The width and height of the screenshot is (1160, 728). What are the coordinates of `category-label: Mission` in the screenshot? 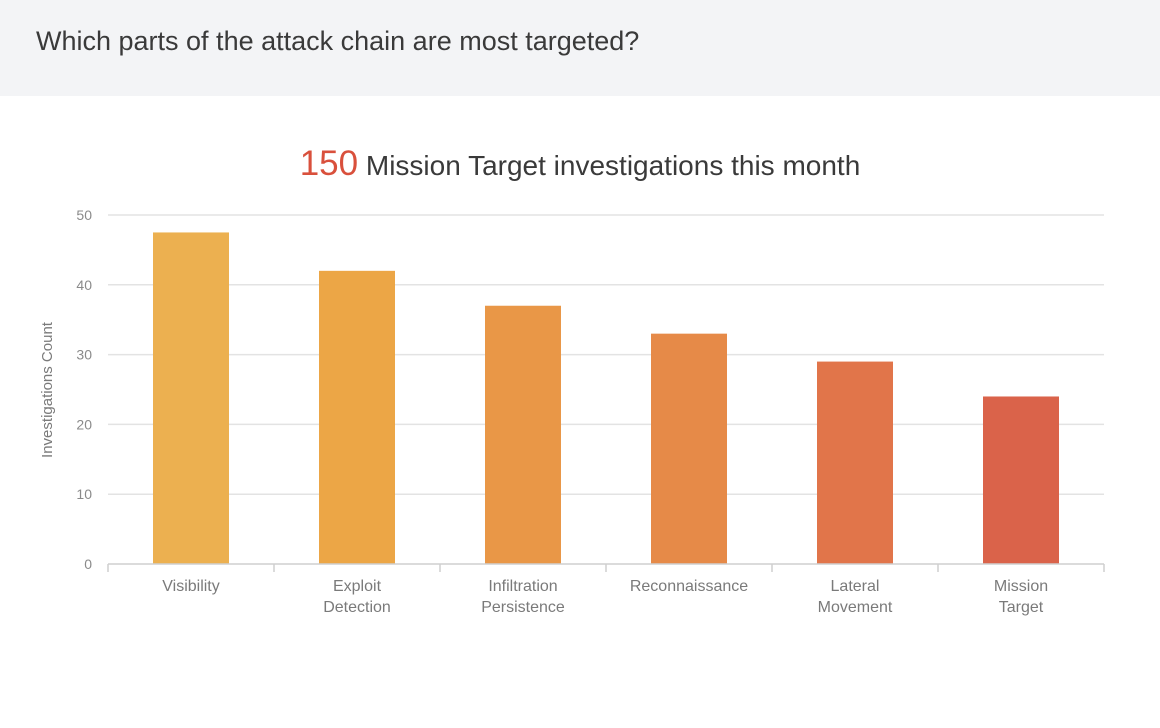 It's located at (1021, 586).